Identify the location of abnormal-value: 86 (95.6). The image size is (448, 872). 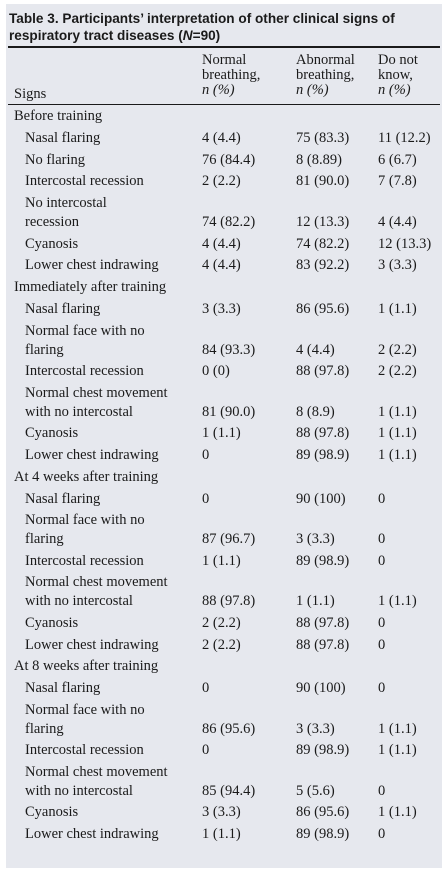
(323, 308).